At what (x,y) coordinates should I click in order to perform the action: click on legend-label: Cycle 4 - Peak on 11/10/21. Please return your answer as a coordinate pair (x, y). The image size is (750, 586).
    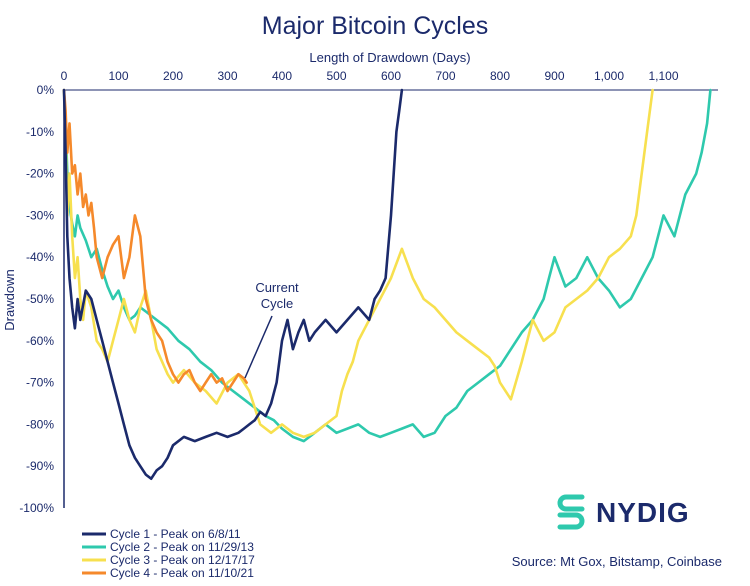
    Looking at the image, I should click on (182, 573).